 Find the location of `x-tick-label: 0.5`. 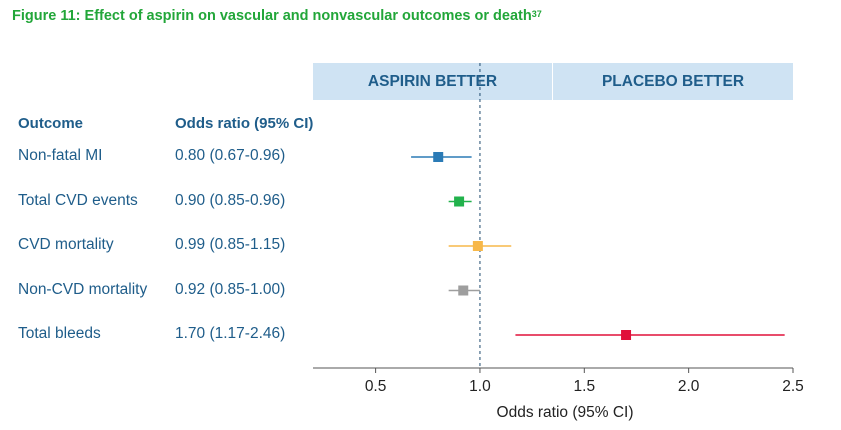

x-tick-label: 0.5 is located at coordinates (376, 386).